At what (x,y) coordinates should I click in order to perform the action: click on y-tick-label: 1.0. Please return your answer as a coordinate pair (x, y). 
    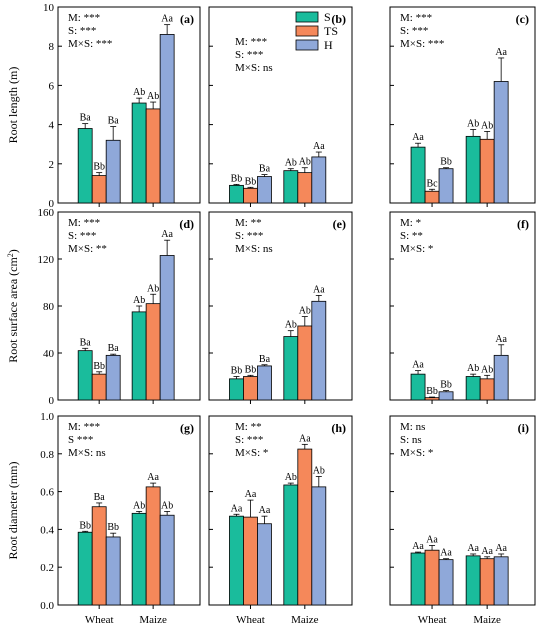
    Looking at the image, I should click on (47, 417).